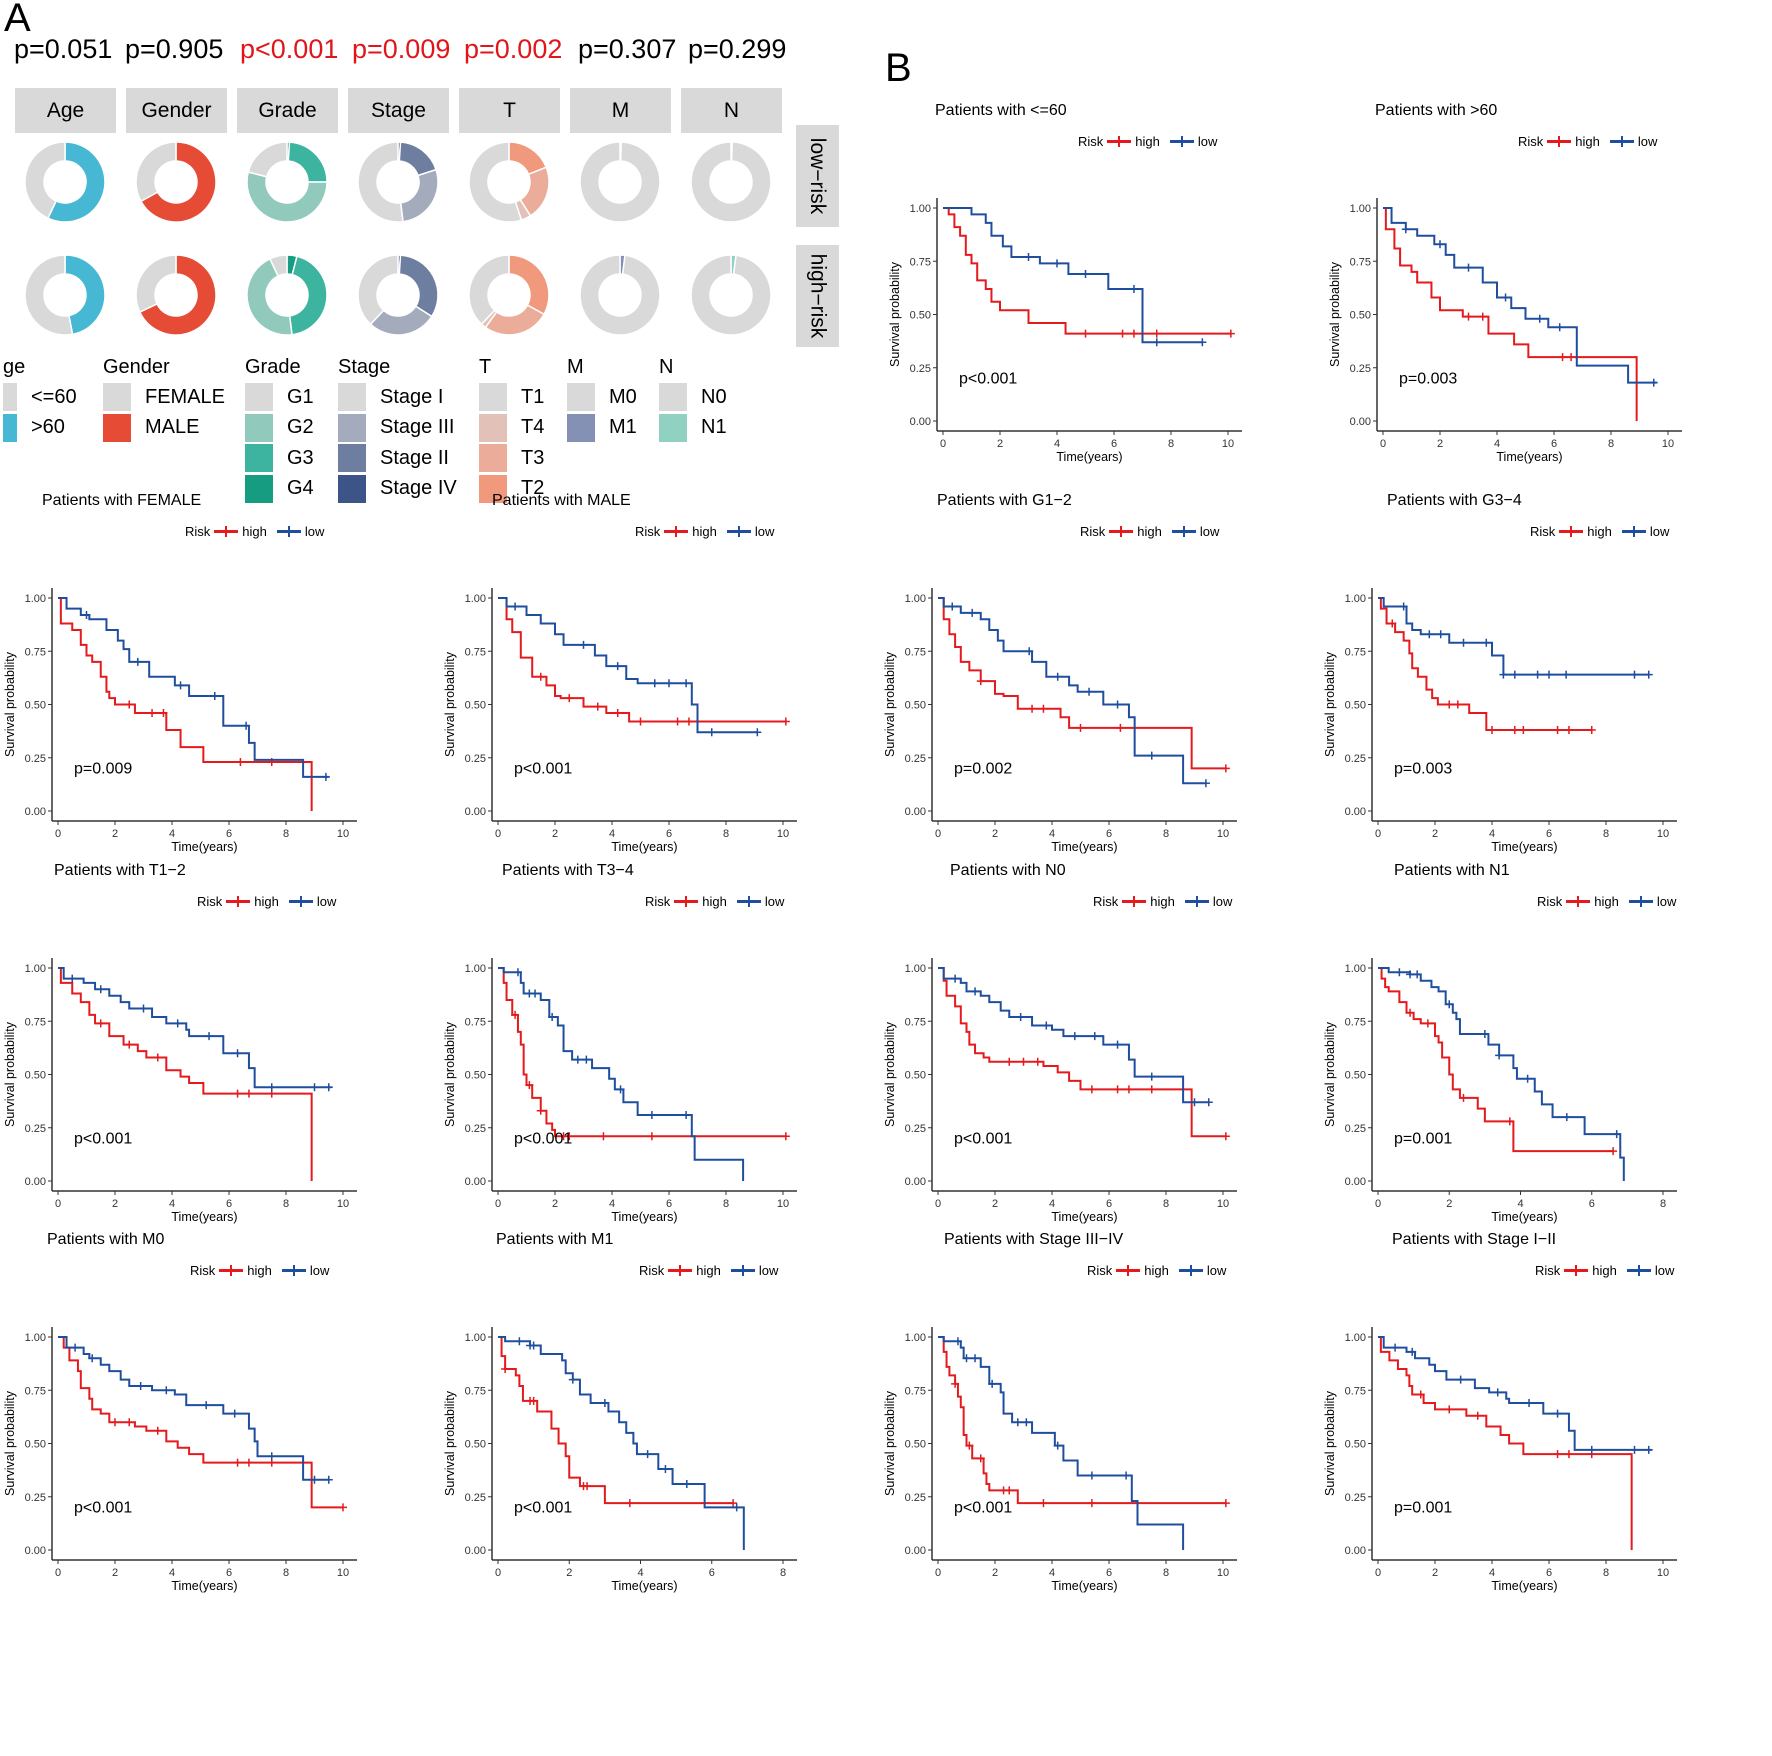  Describe the element at coordinates (300, 488) in the screenshot. I see `legend-label: G4` at that location.